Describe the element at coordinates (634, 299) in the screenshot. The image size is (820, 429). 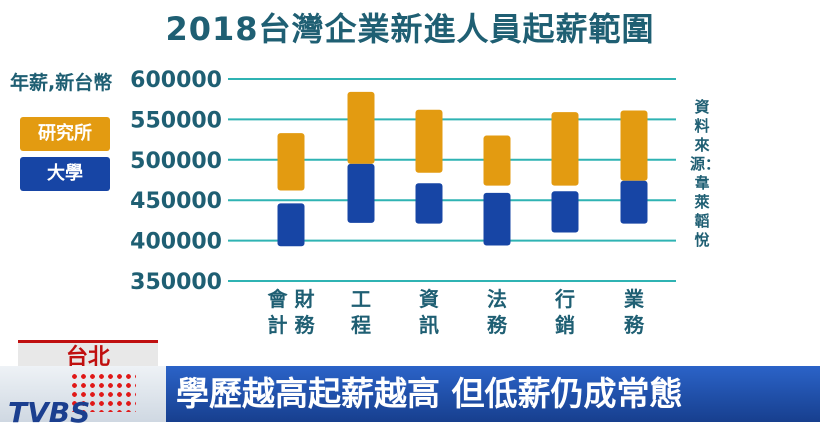
I see `x-category-label: 業` at that location.